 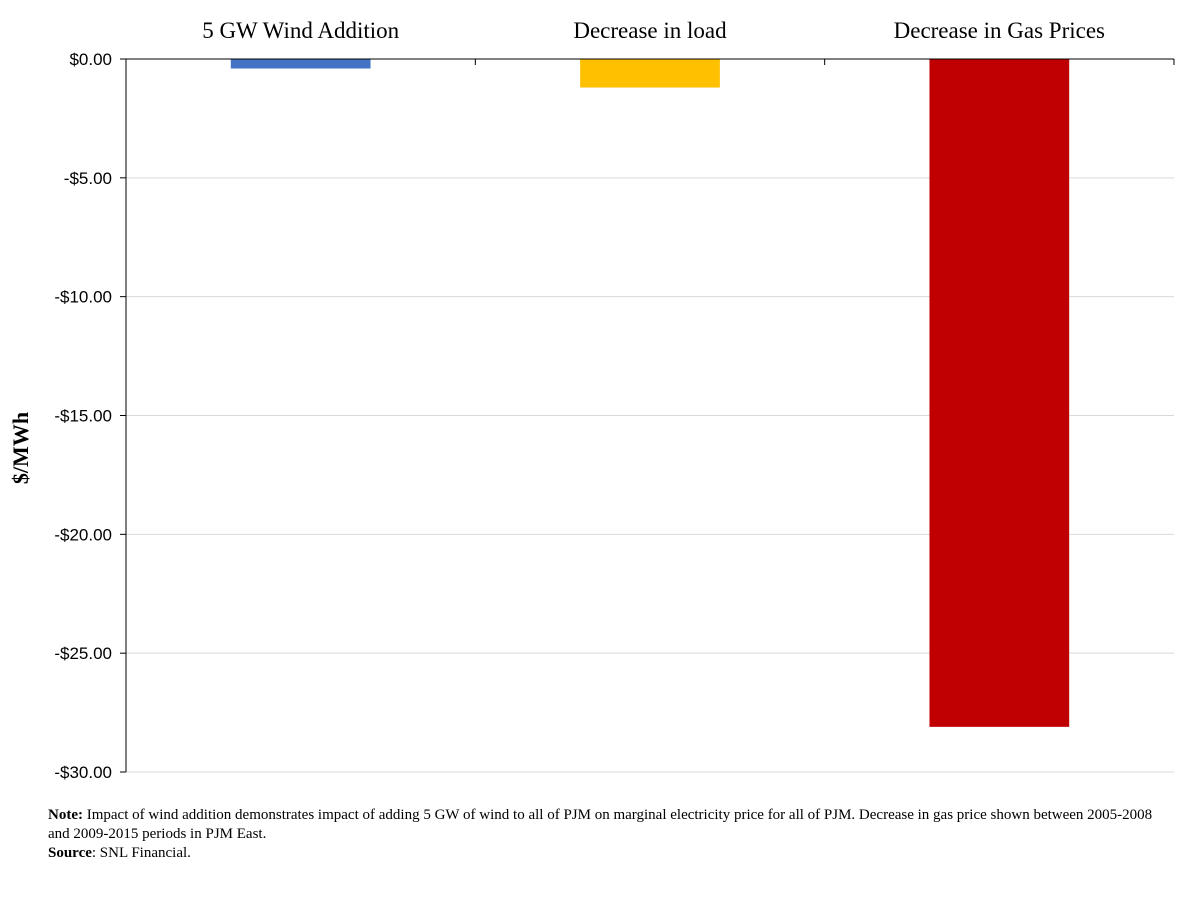 I want to click on note-label: Note:, so click(x=65, y=815).